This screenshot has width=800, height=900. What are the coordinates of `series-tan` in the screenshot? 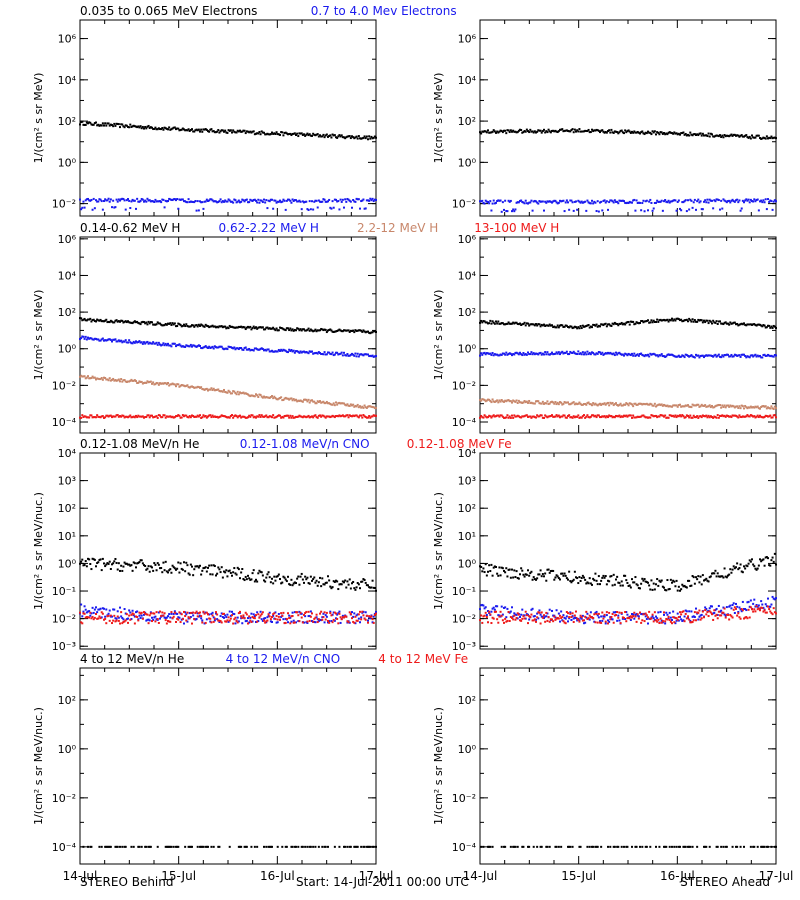 It's located at (628, 404).